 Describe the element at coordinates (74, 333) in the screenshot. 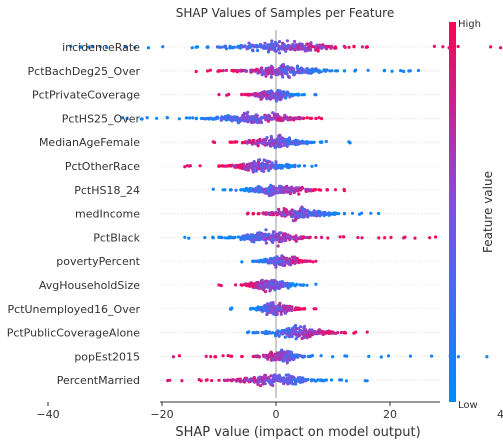

I see `feature-label: PctPublicCoverageAlone` at that location.